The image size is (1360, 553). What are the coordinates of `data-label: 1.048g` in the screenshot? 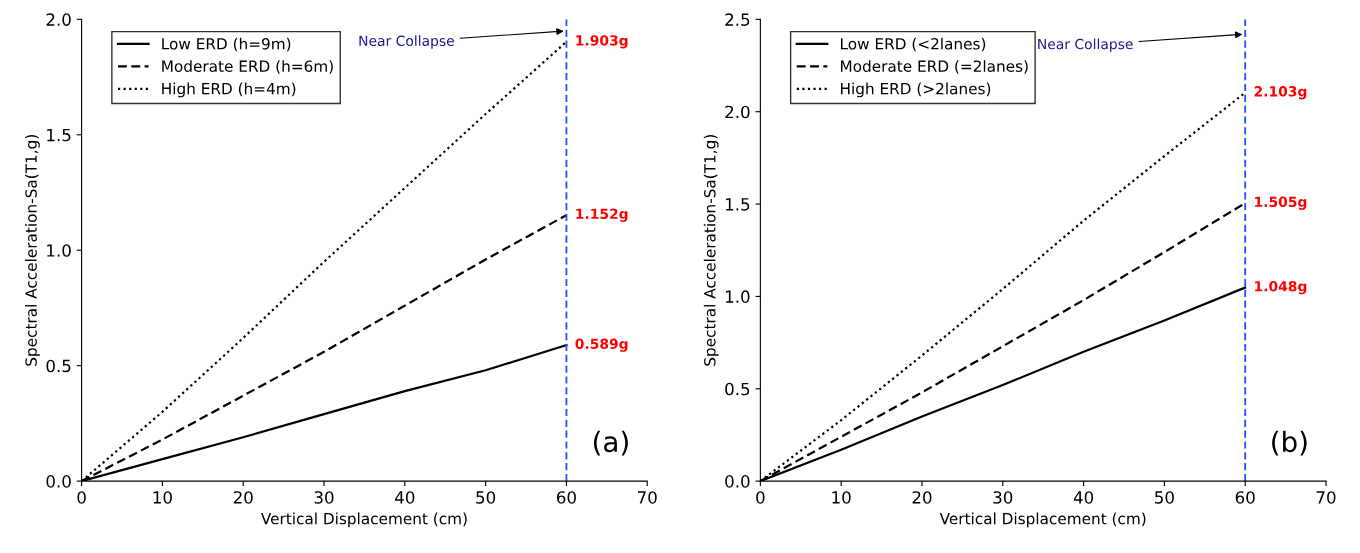 It's located at (1281, 287).